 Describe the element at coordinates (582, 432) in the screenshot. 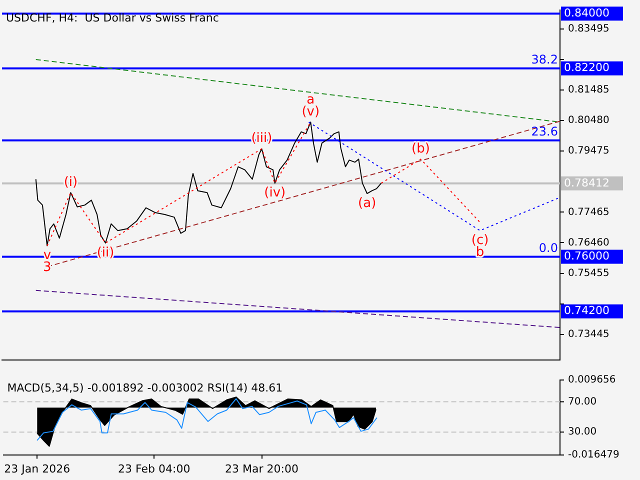

I see `y2-tick-label: 30.00` at that location.